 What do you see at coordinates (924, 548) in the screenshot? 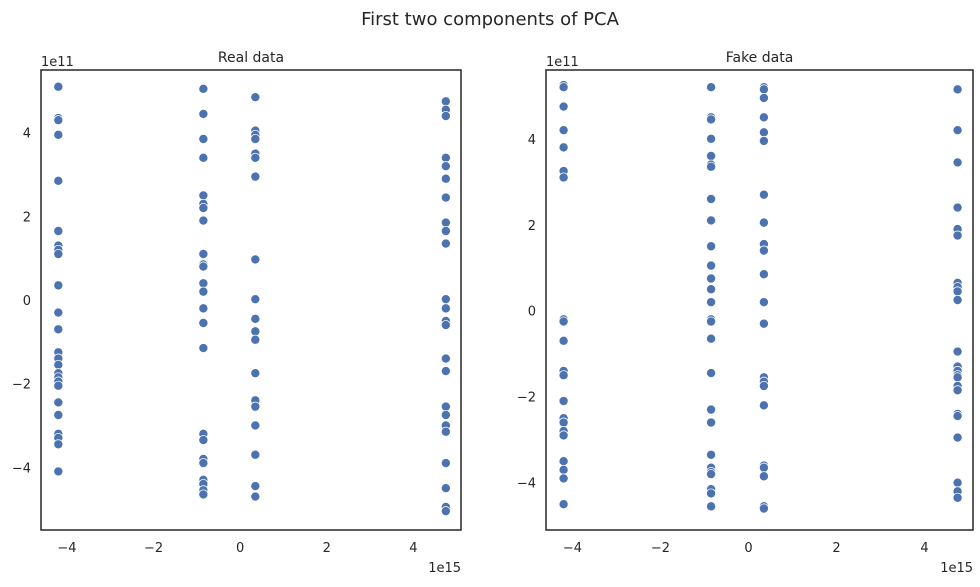
I see `fake-data-x-tick-label: 4` at bounding box center [924, 548].